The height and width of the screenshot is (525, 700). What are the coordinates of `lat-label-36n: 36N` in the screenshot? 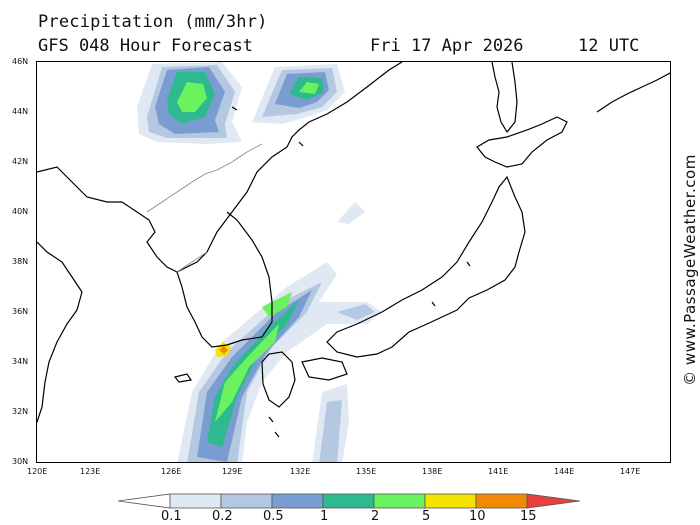 It's located at (20, 311).